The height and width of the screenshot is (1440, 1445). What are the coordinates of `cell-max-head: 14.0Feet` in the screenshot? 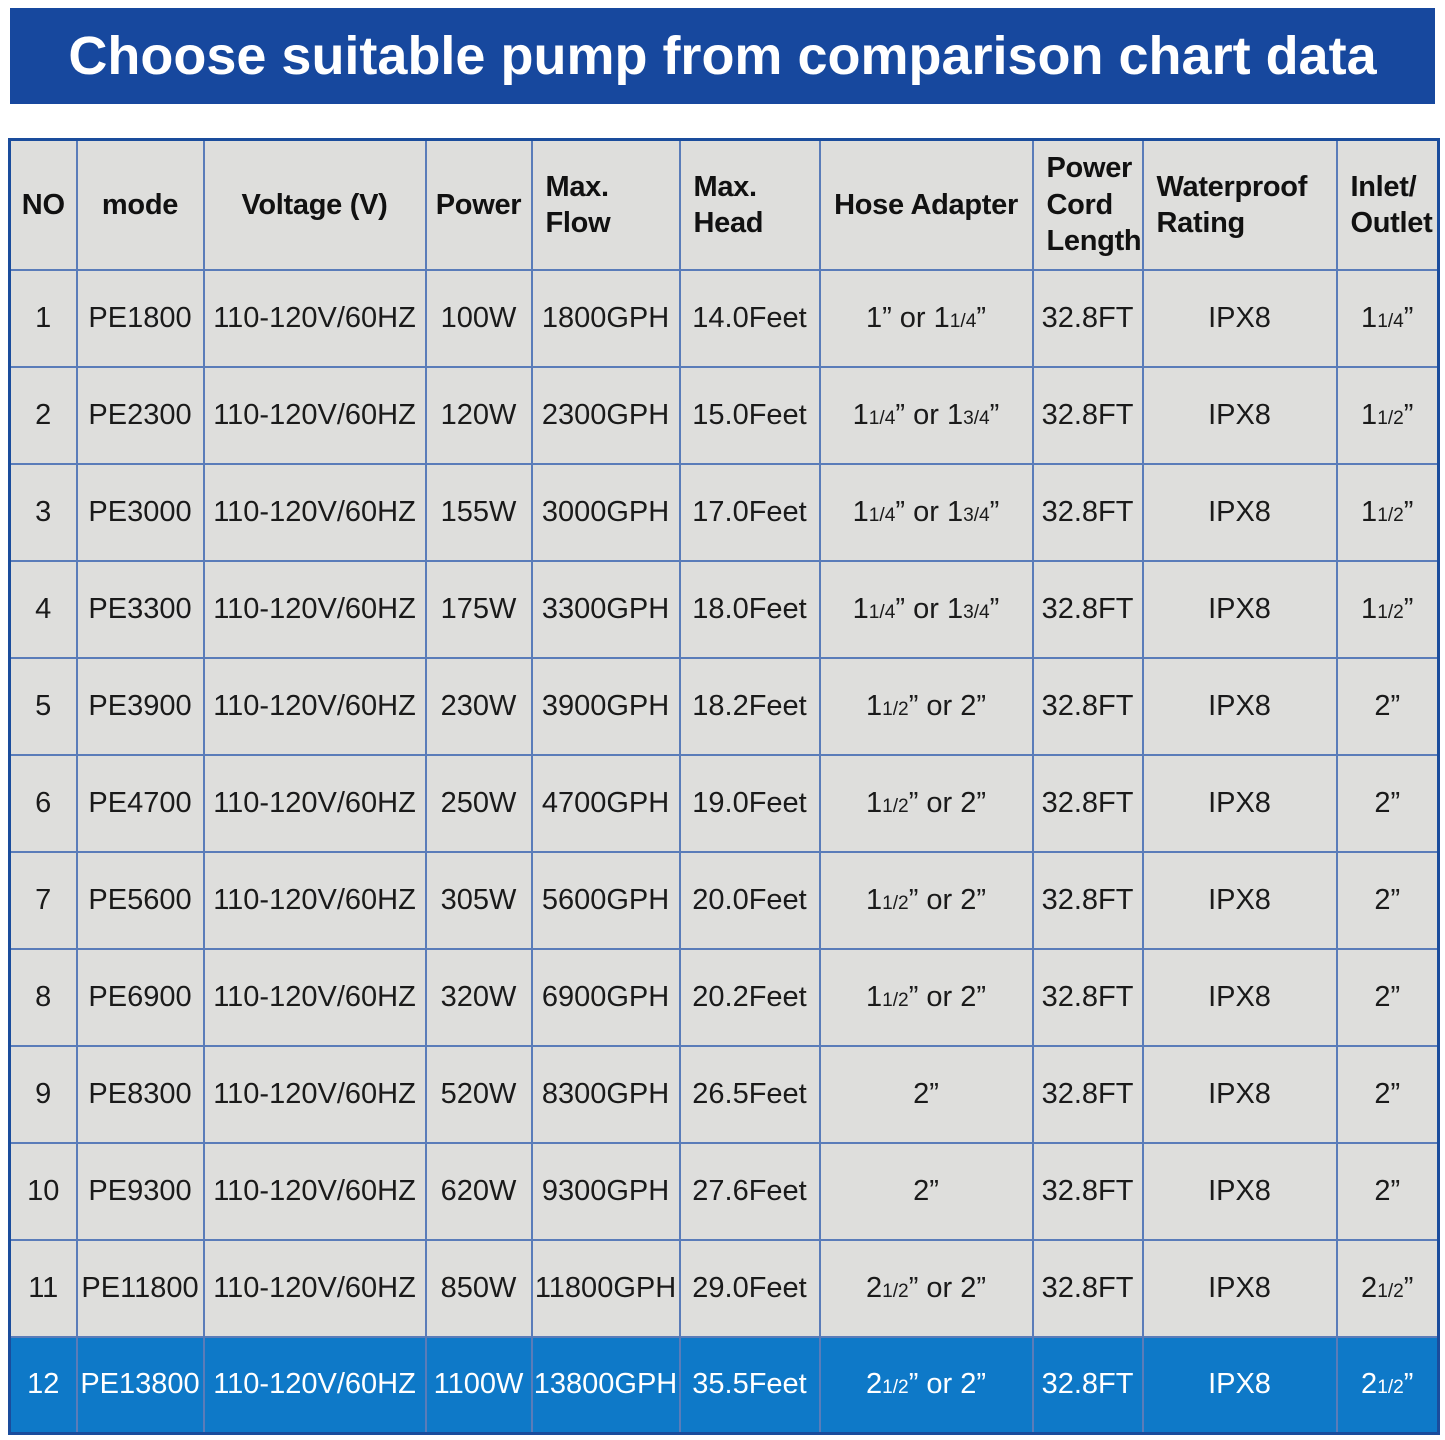 It's located at (749, 318).